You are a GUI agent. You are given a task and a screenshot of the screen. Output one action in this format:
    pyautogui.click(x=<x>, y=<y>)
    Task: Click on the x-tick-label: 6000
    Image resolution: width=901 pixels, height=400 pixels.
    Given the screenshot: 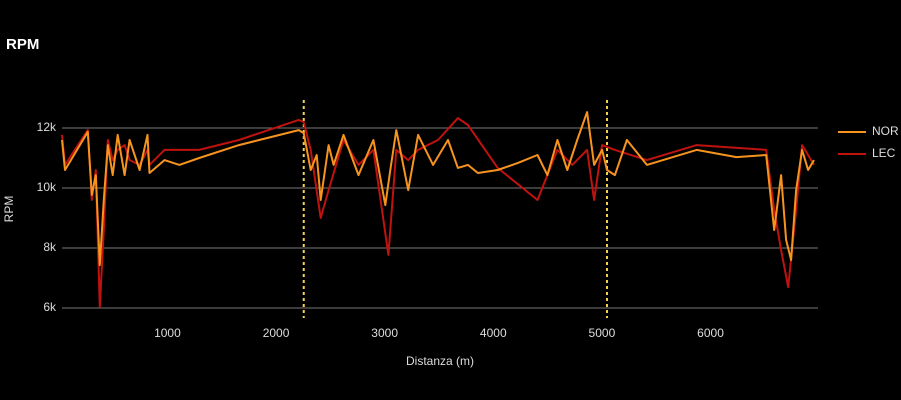 What is the action you would take?
    pyautogui.click(x=710, y=333)
    